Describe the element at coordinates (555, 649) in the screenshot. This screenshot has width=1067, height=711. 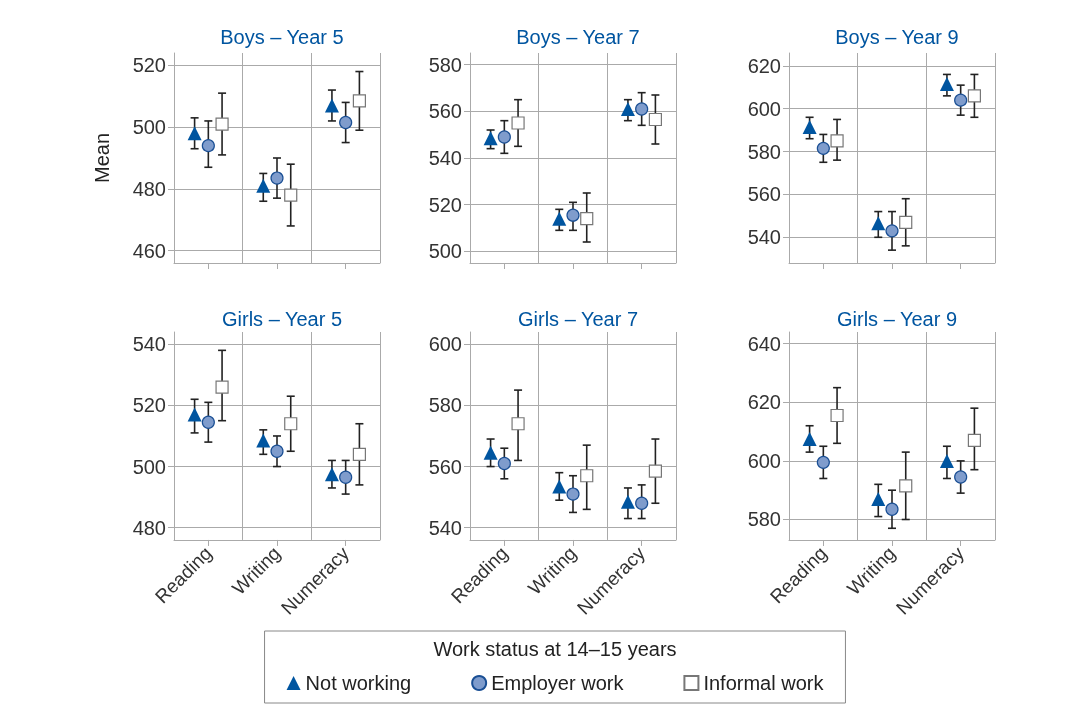
I see `legend-title: Work status at 14–15 years` at that location.